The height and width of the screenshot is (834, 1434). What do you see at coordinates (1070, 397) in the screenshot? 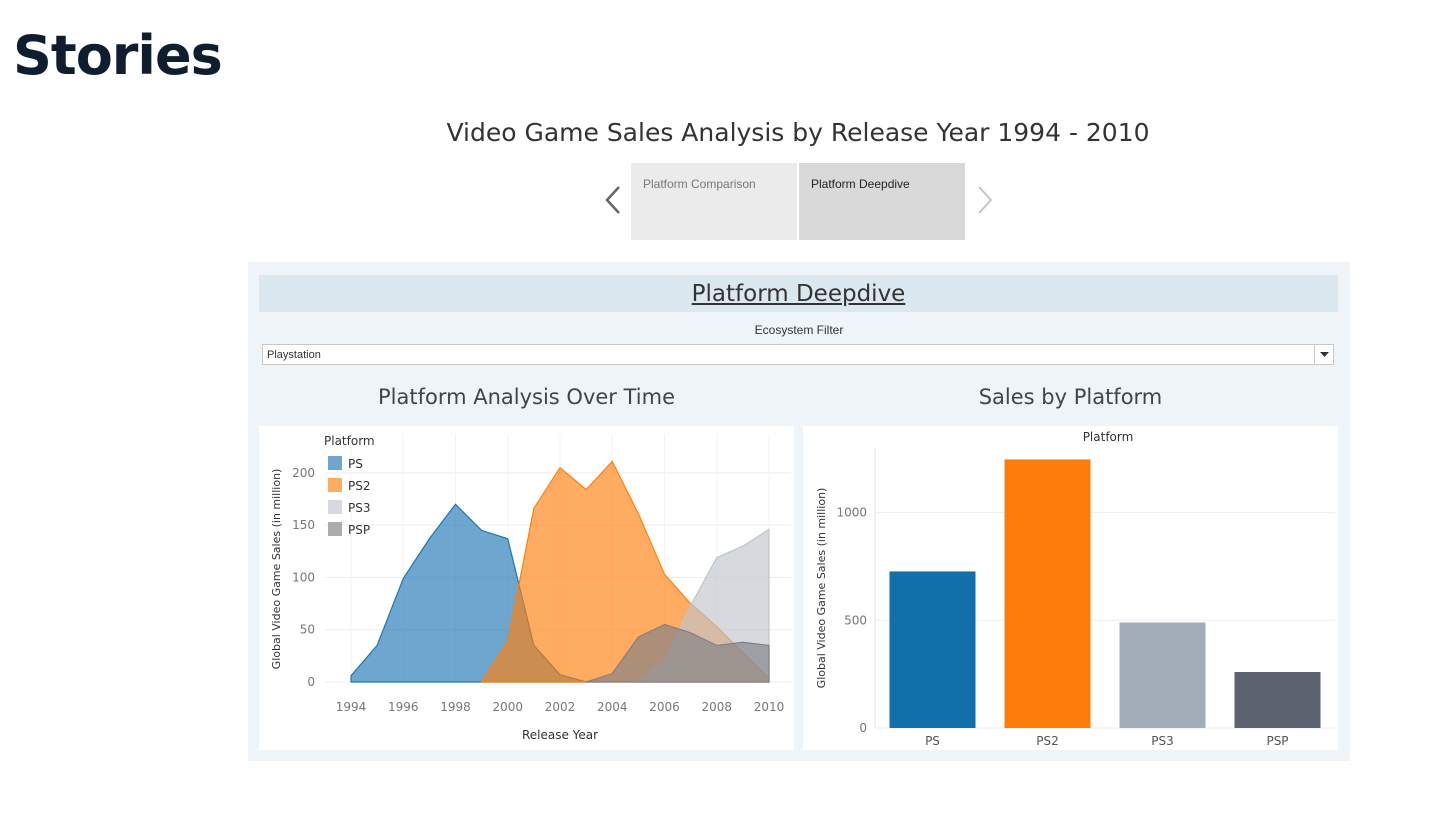
I see `bar-chart-title: Sales by Platform` at bounding box center [1070, 397].